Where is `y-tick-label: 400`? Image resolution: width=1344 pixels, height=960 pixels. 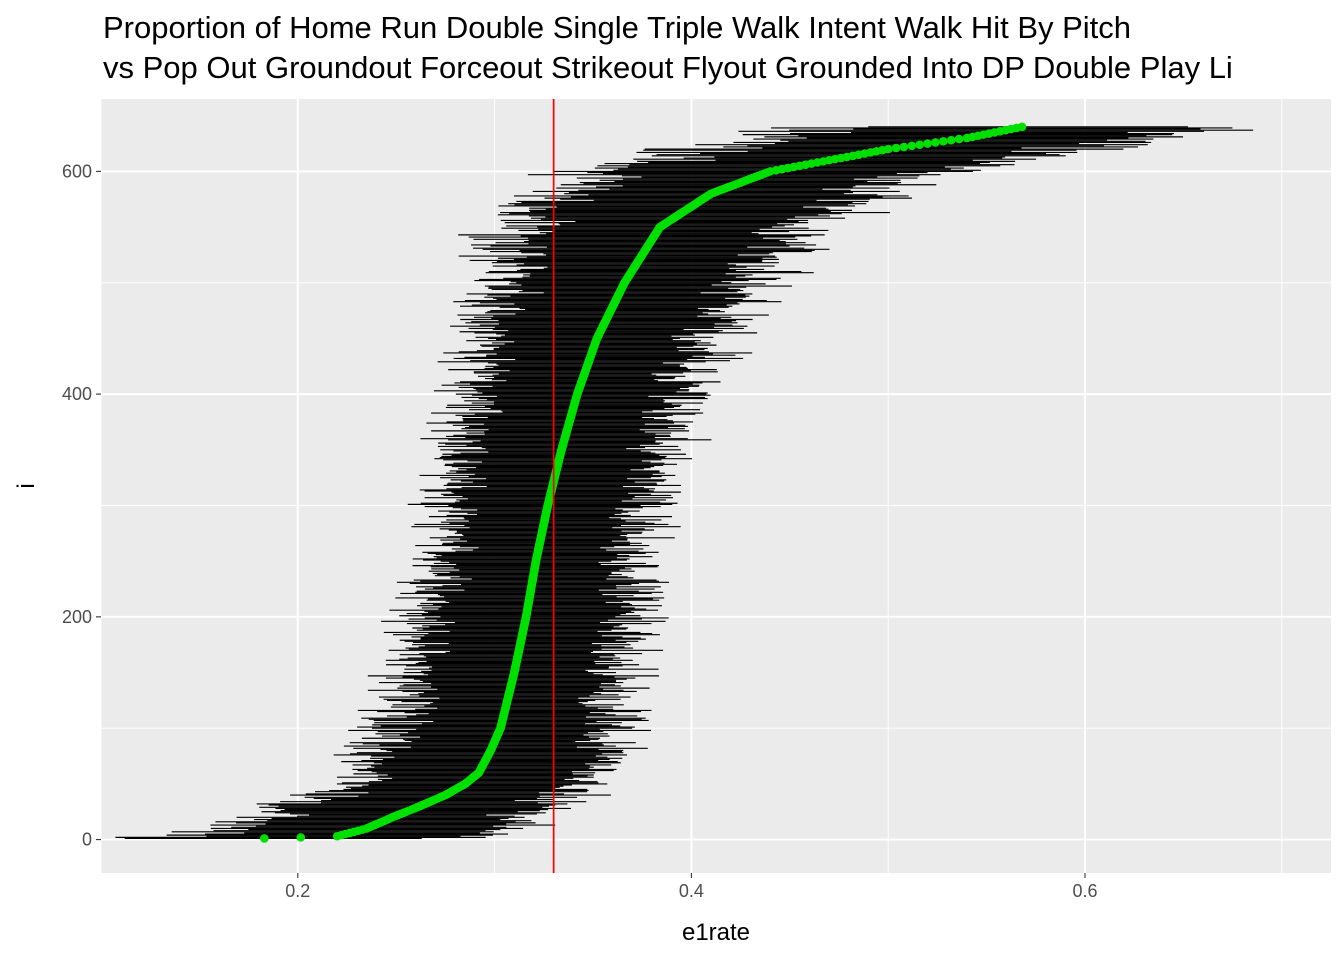
y-tick-label: 400 is located at coordinates (77, 394).